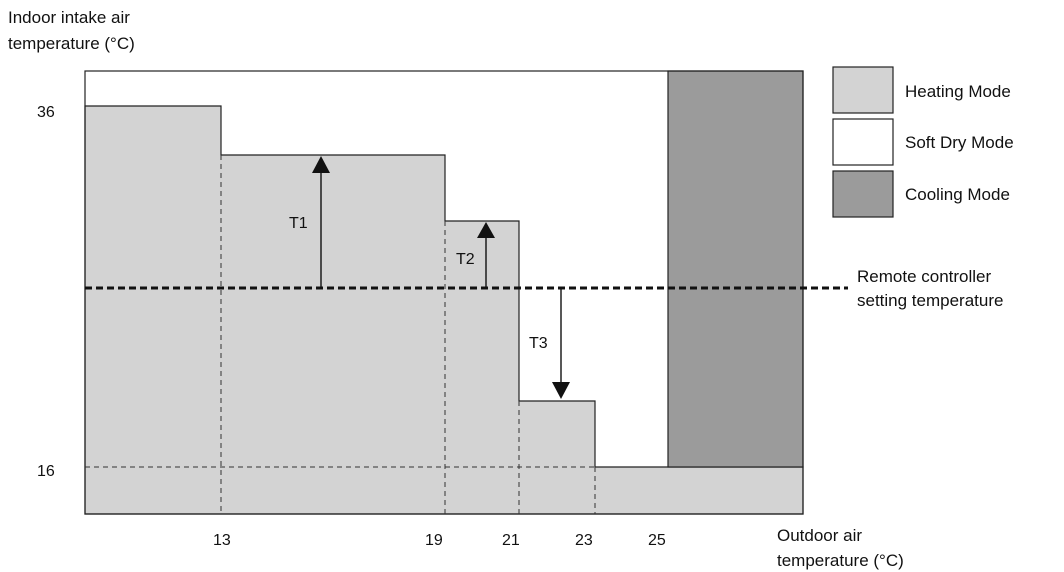 The width and height of the screenshot is (1064, 572). What do you see at coordinates (46, 471) in the screenshot?
I see `y-tick-16: 16` at bounding box center [46, 471].